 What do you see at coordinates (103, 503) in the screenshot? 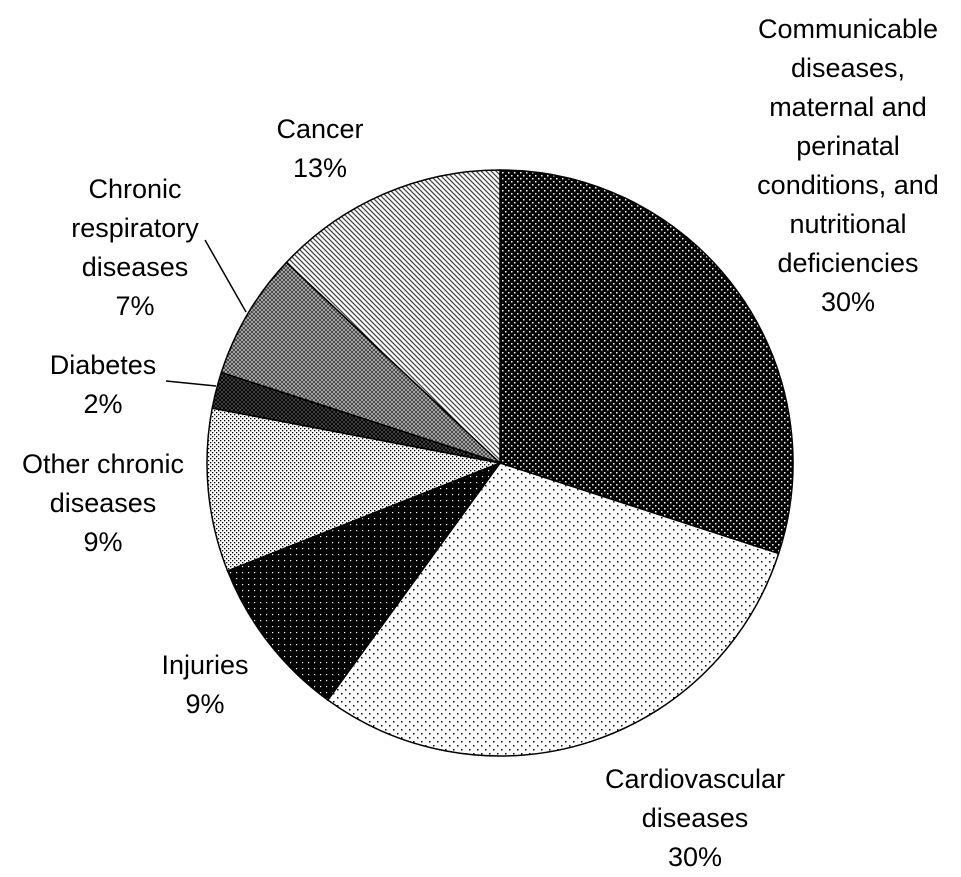
I see `slice-label: Other chronic diseases 9%` at bounding box center [103, 503].